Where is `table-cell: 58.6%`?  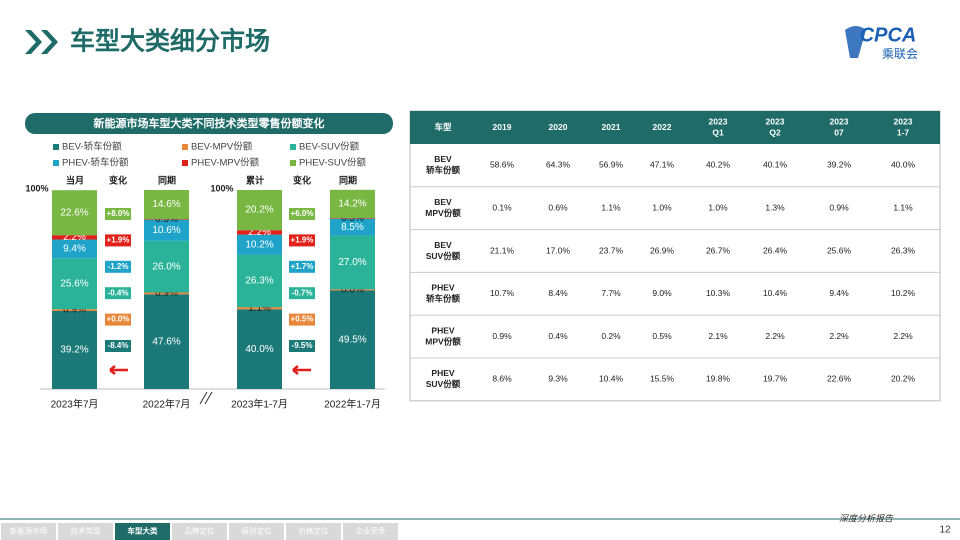 table-cell: 58.6% is located at coordinates (502, 165).